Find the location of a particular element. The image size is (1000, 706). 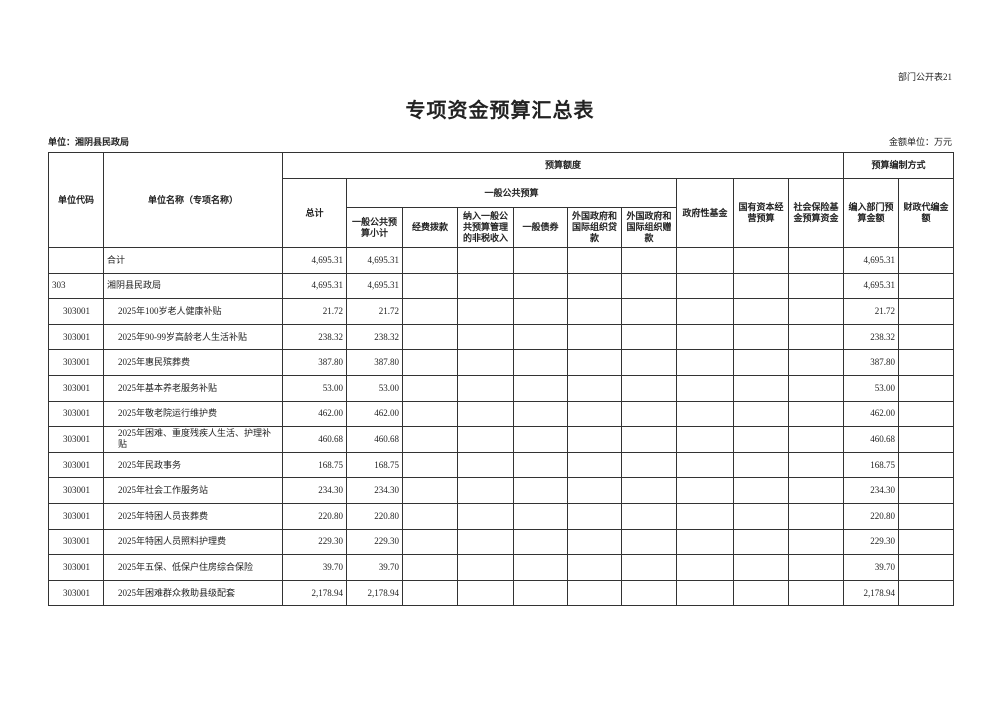

row: 303001 2025年敬老院运行维护费 462.00 462.00 462.00 is located at coordinates (501, 414).